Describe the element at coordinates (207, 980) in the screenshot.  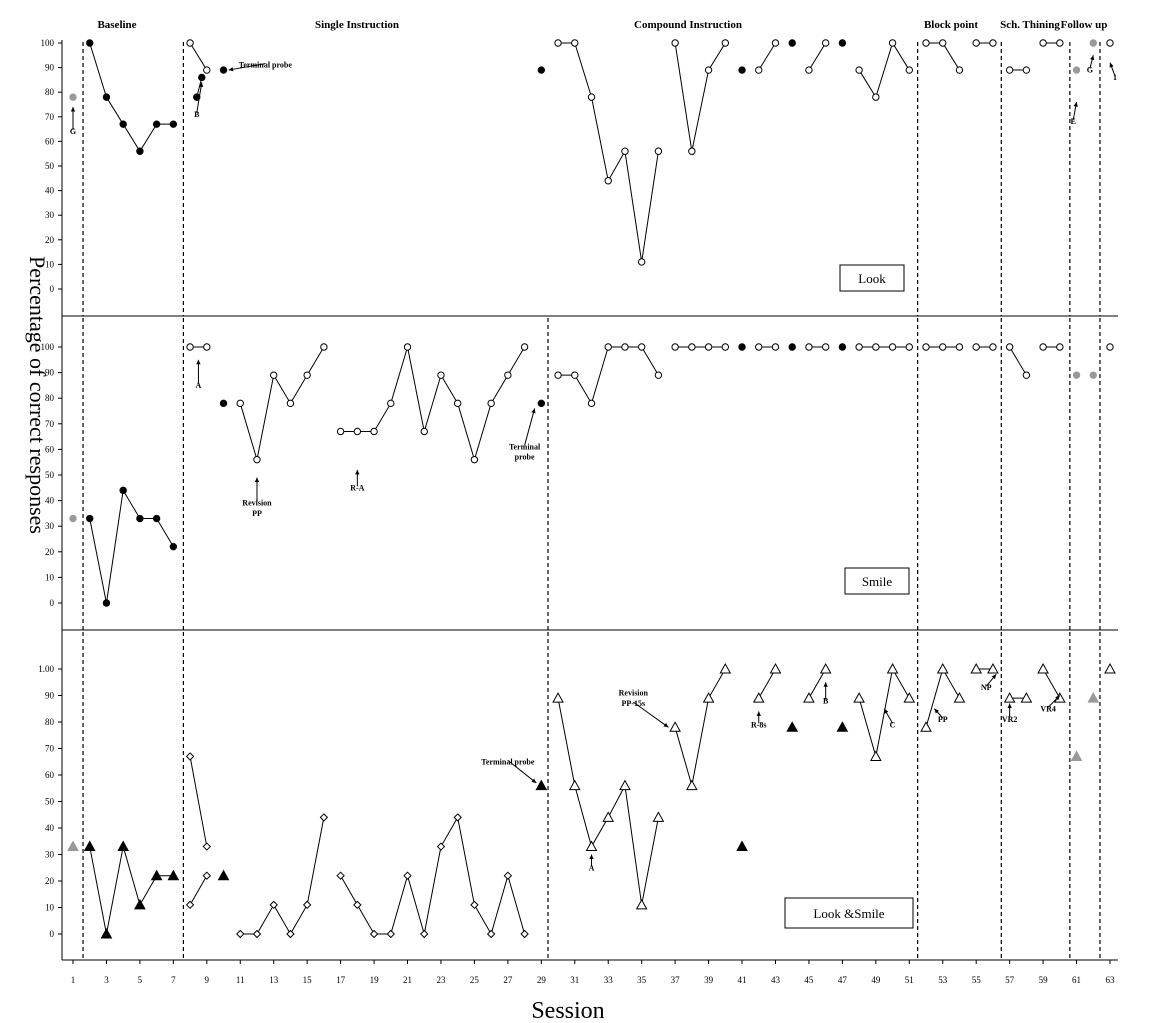
I see `x-tick-label: 9` at that location.